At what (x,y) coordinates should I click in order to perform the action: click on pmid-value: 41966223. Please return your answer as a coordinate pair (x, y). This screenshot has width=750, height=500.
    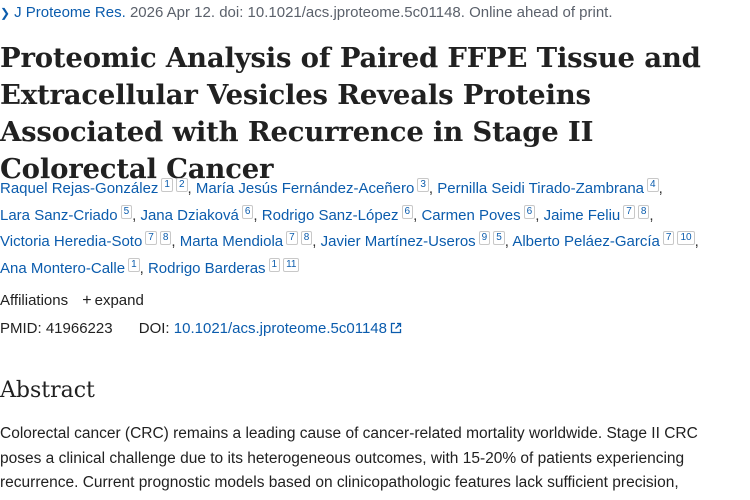
    Looking at the image, I should click on (79, 328).